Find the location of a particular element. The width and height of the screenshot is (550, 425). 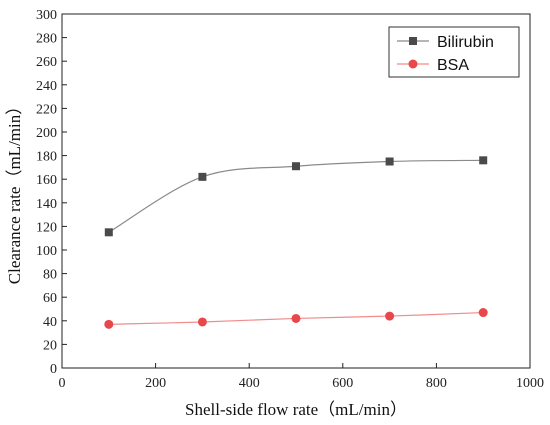

y-tick-label: 220 is located at coordinates (46, 109).